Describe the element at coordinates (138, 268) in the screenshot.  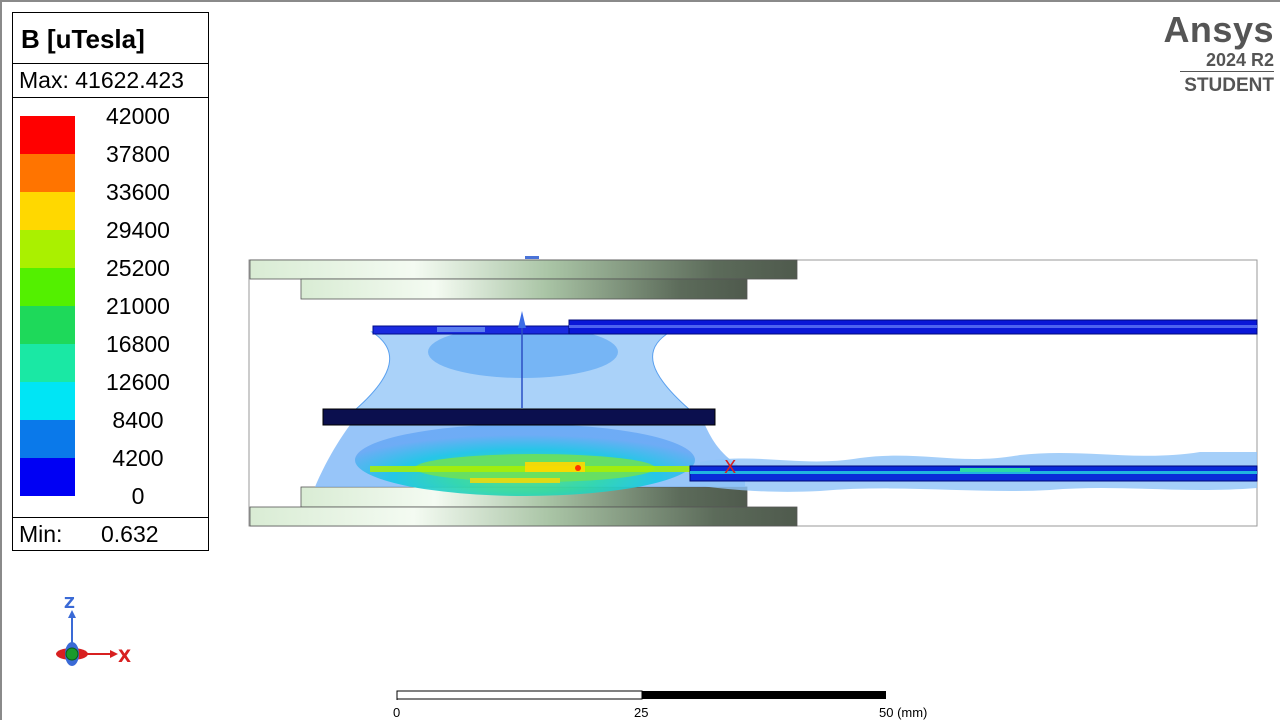
I see `legend-tick-label: 25200` at that location.